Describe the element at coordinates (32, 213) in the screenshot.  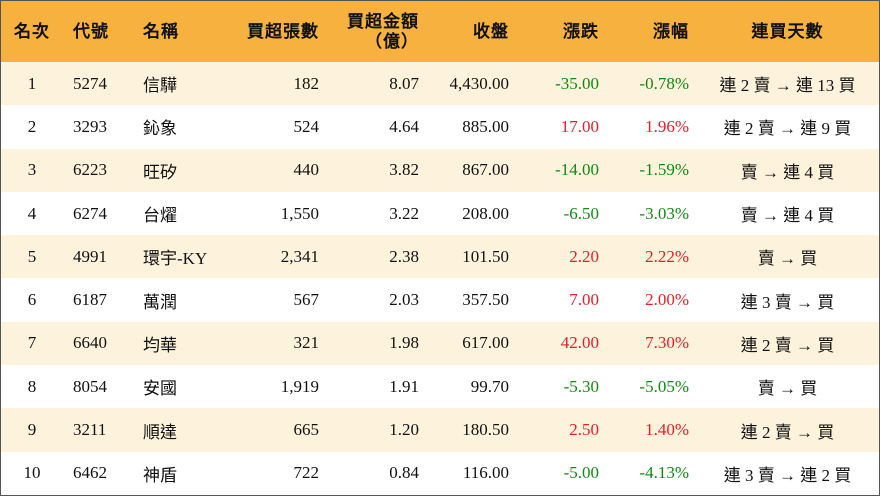
I see `table-cell: 4` at that location.